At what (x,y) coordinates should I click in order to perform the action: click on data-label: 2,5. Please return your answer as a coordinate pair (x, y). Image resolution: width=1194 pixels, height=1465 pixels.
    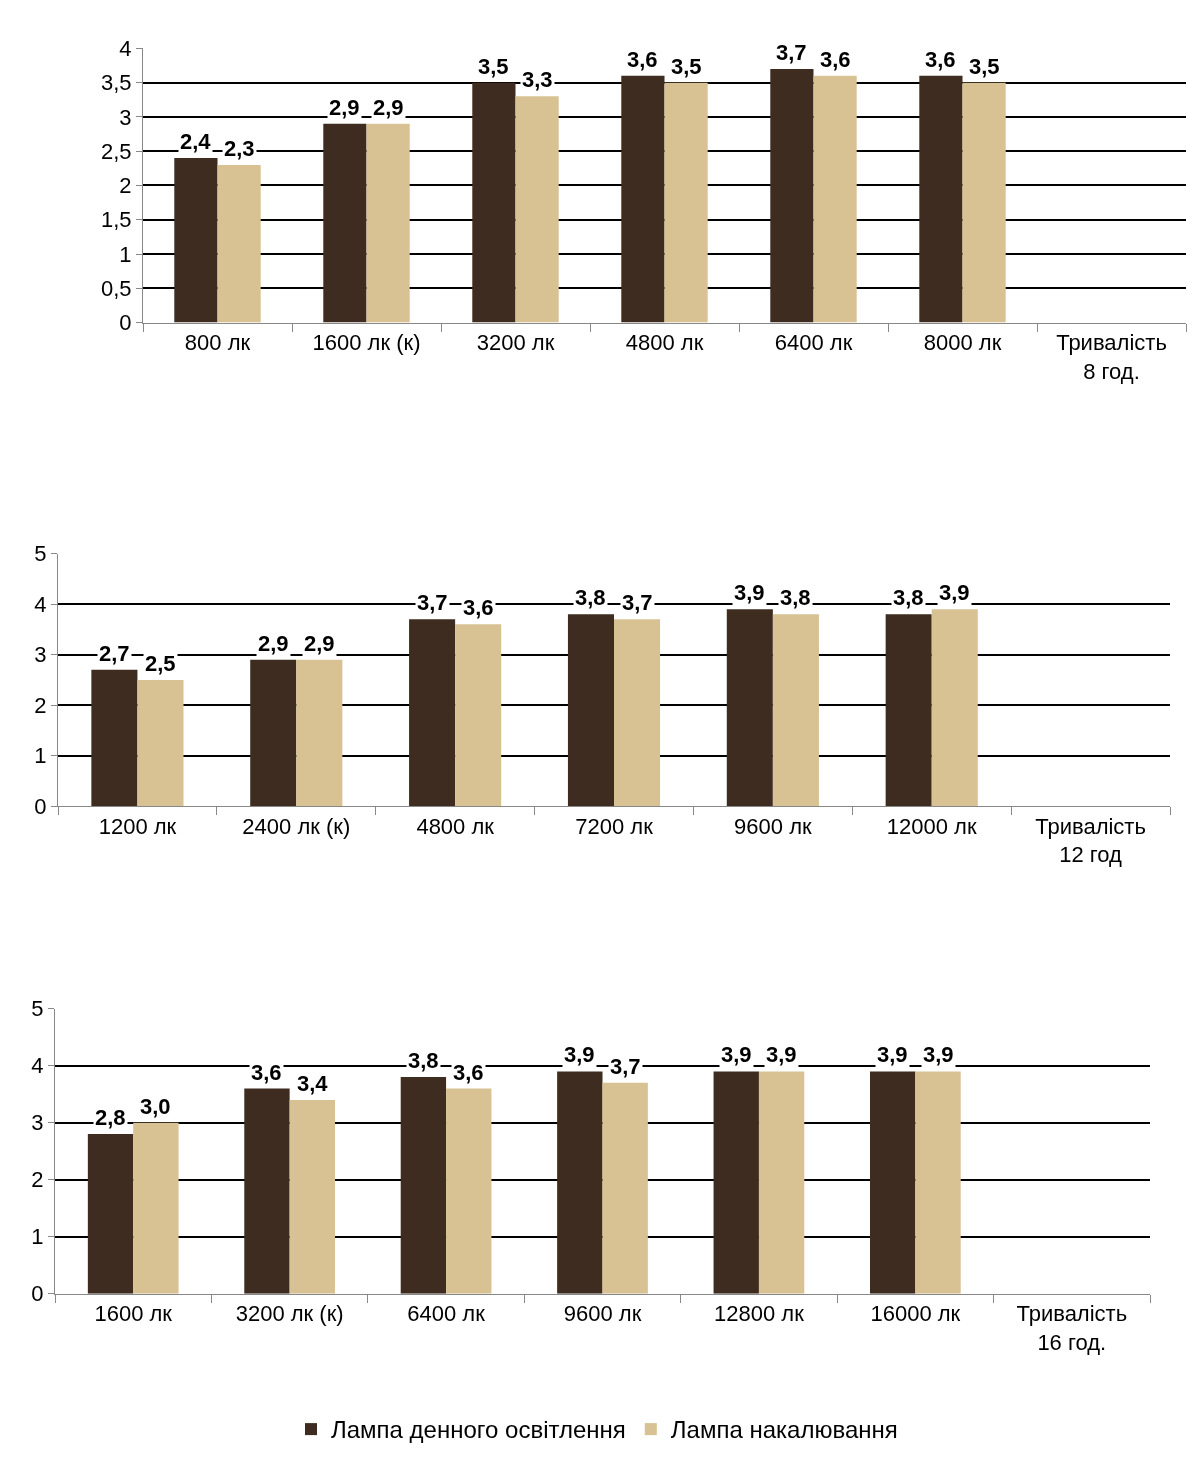
    Looking at the image, I should click on (160, 663).